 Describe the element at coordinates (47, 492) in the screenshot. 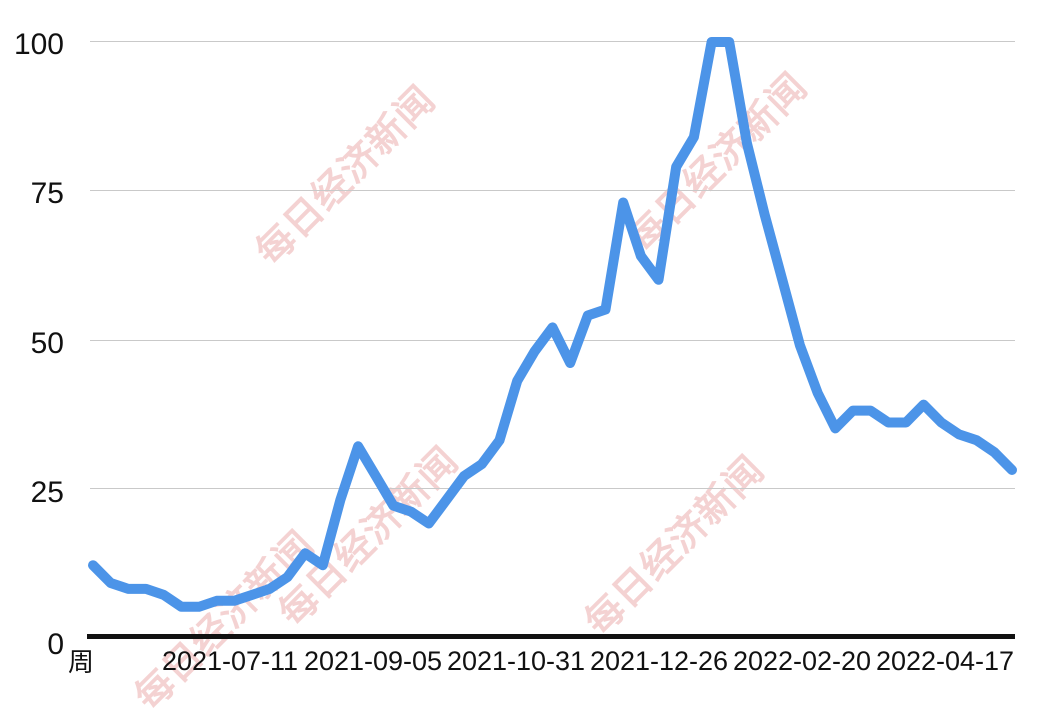

I see `y-axis-tick-label-25: 25` at that location.